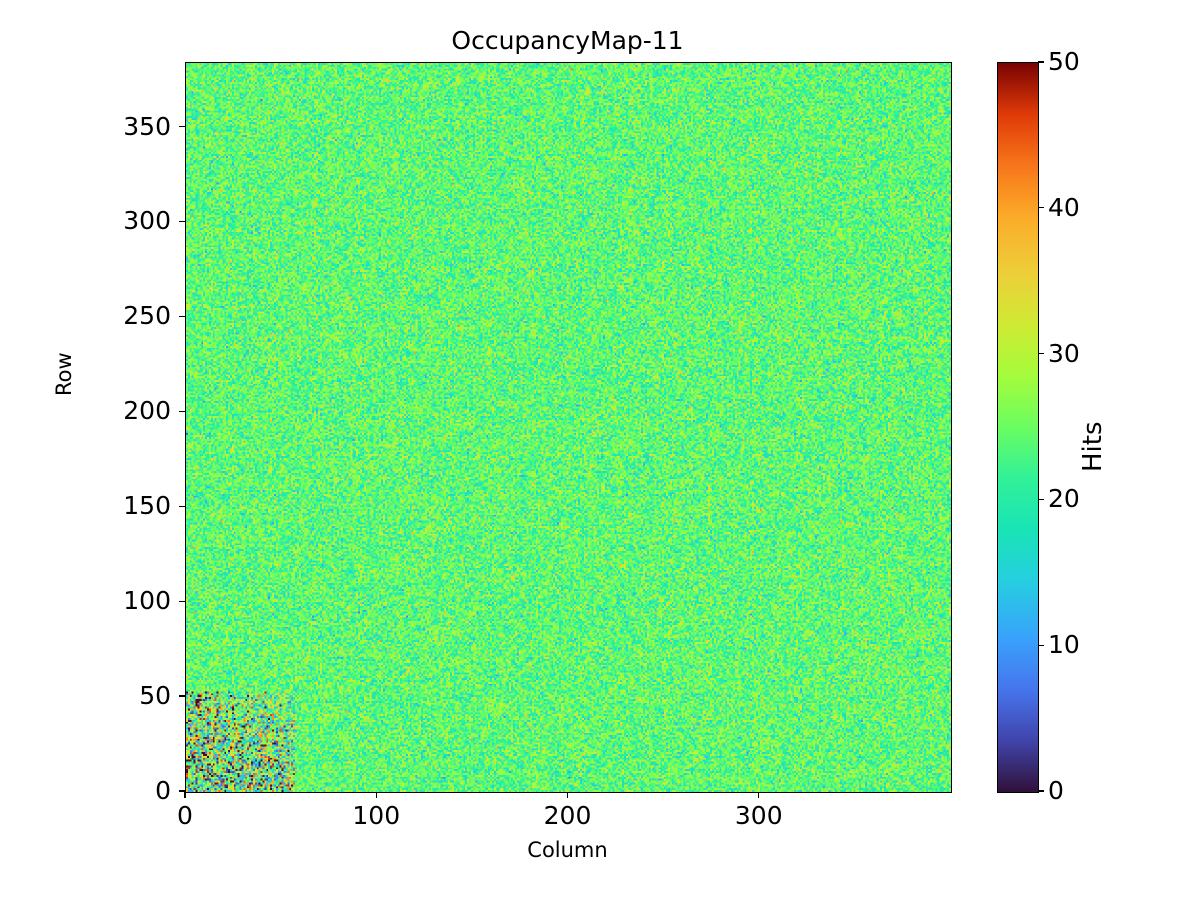 The width and height of the screenshot is (1200, 900). Describe the element at coordinates (147, 221) in the screenshot. I see `y-tick-label: 300` at that location.